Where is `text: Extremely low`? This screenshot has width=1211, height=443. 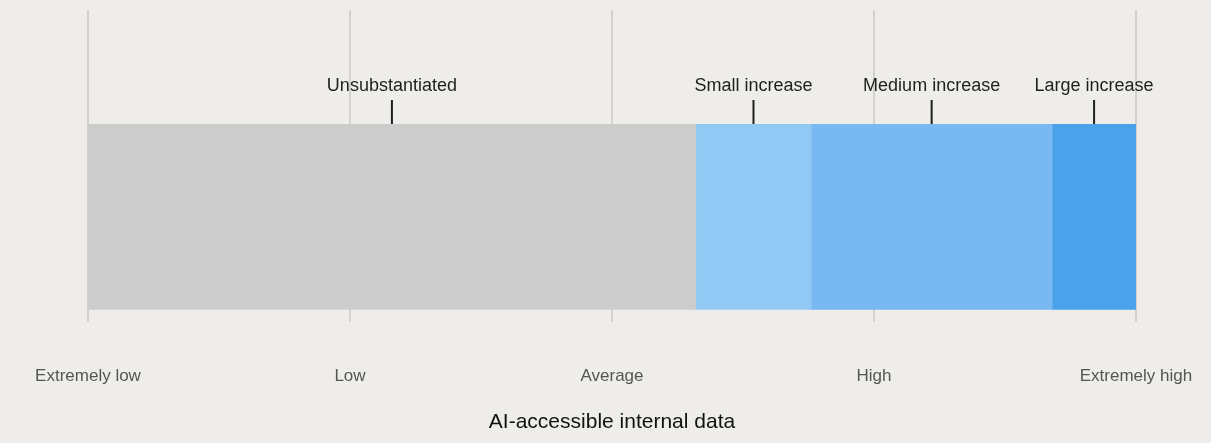 text: Extremely low is located at coordinates (88, 376).